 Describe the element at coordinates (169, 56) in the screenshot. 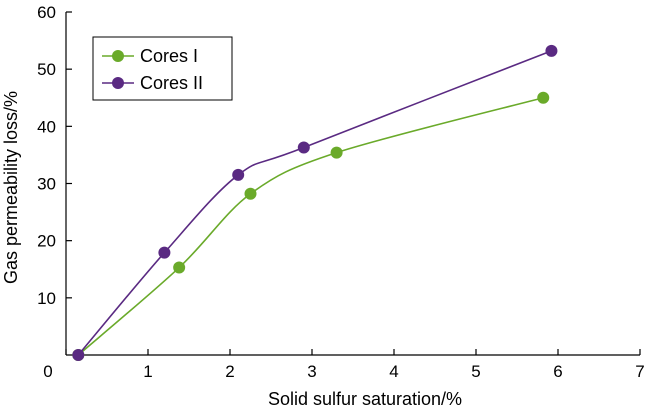

I see `legend-label: Cores I` at that location.